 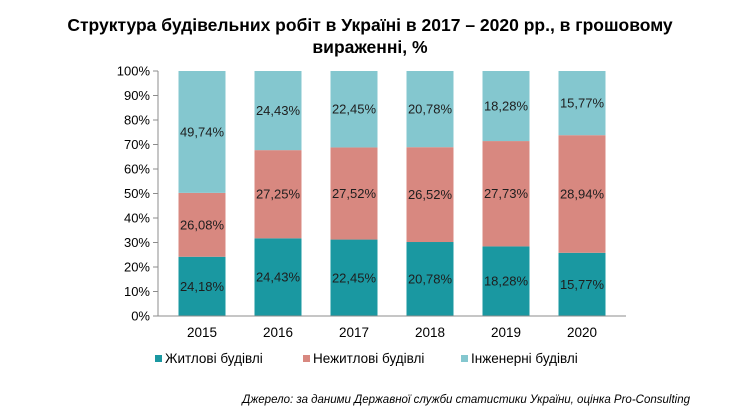 I want to click on y-tick-label: 10%, so click(x=137, y=291).